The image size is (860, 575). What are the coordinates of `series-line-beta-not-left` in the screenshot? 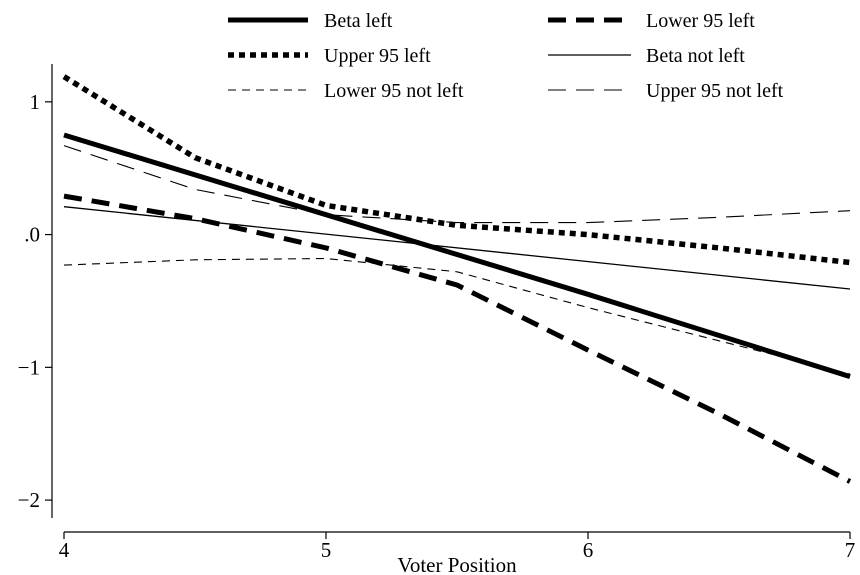 It's located at (457, 248).